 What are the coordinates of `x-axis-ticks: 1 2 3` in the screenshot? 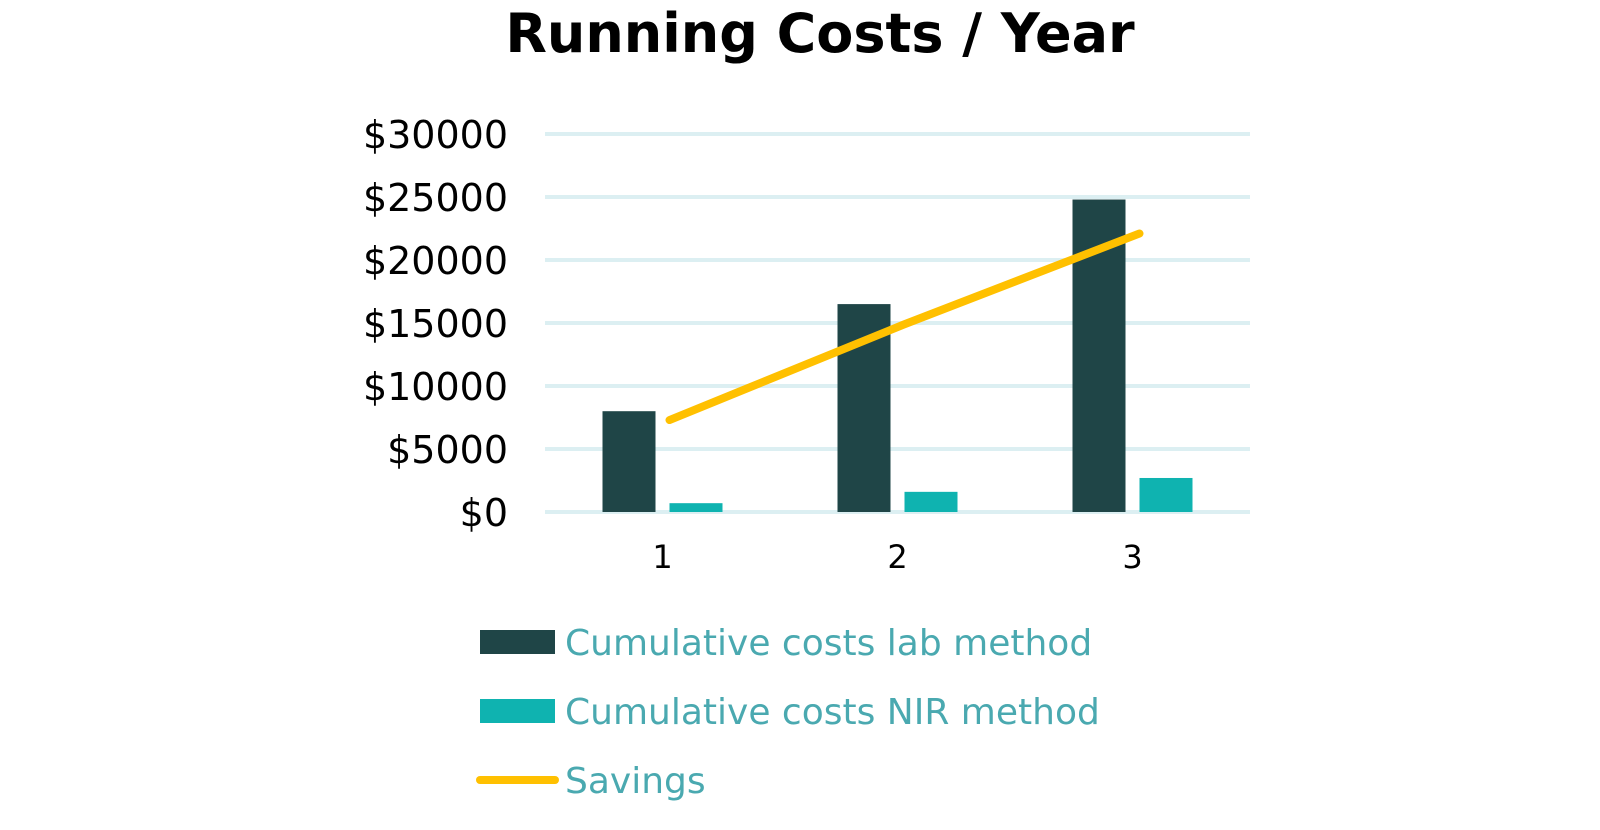 It's located at (897, 557).